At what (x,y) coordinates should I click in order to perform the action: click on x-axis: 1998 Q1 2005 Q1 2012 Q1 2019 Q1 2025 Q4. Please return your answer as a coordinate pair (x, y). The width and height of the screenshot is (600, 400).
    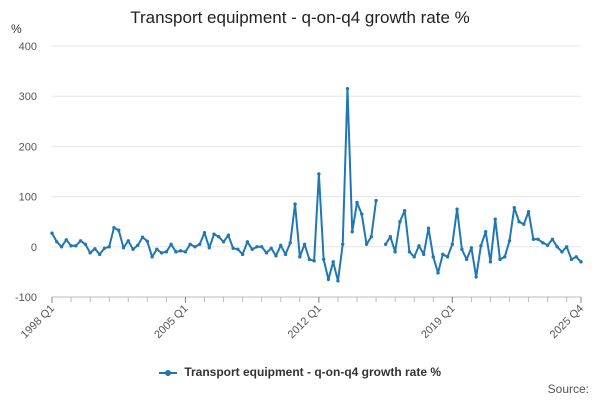
    Looking at the image, I should click on (302, 318).